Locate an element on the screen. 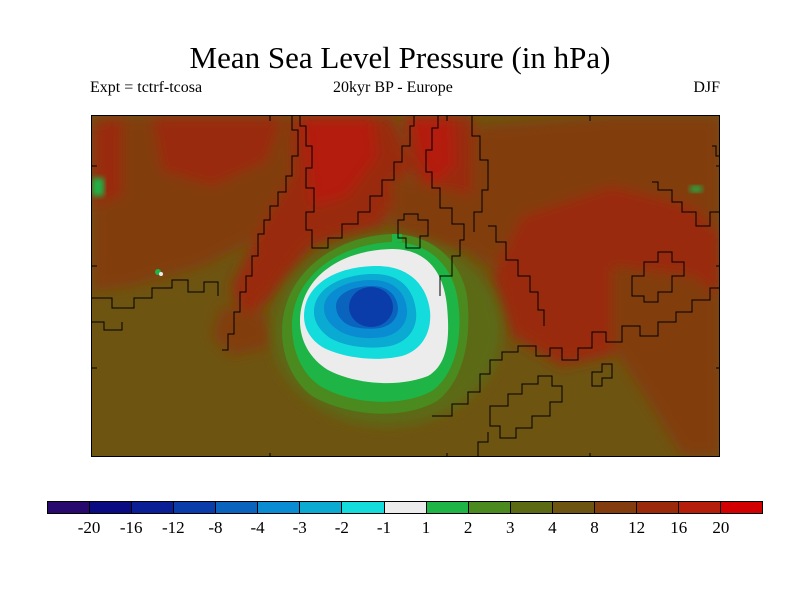 This screenshot has height=600, width=800. colorbar-label: 2 is located at coordinates (468, 527).